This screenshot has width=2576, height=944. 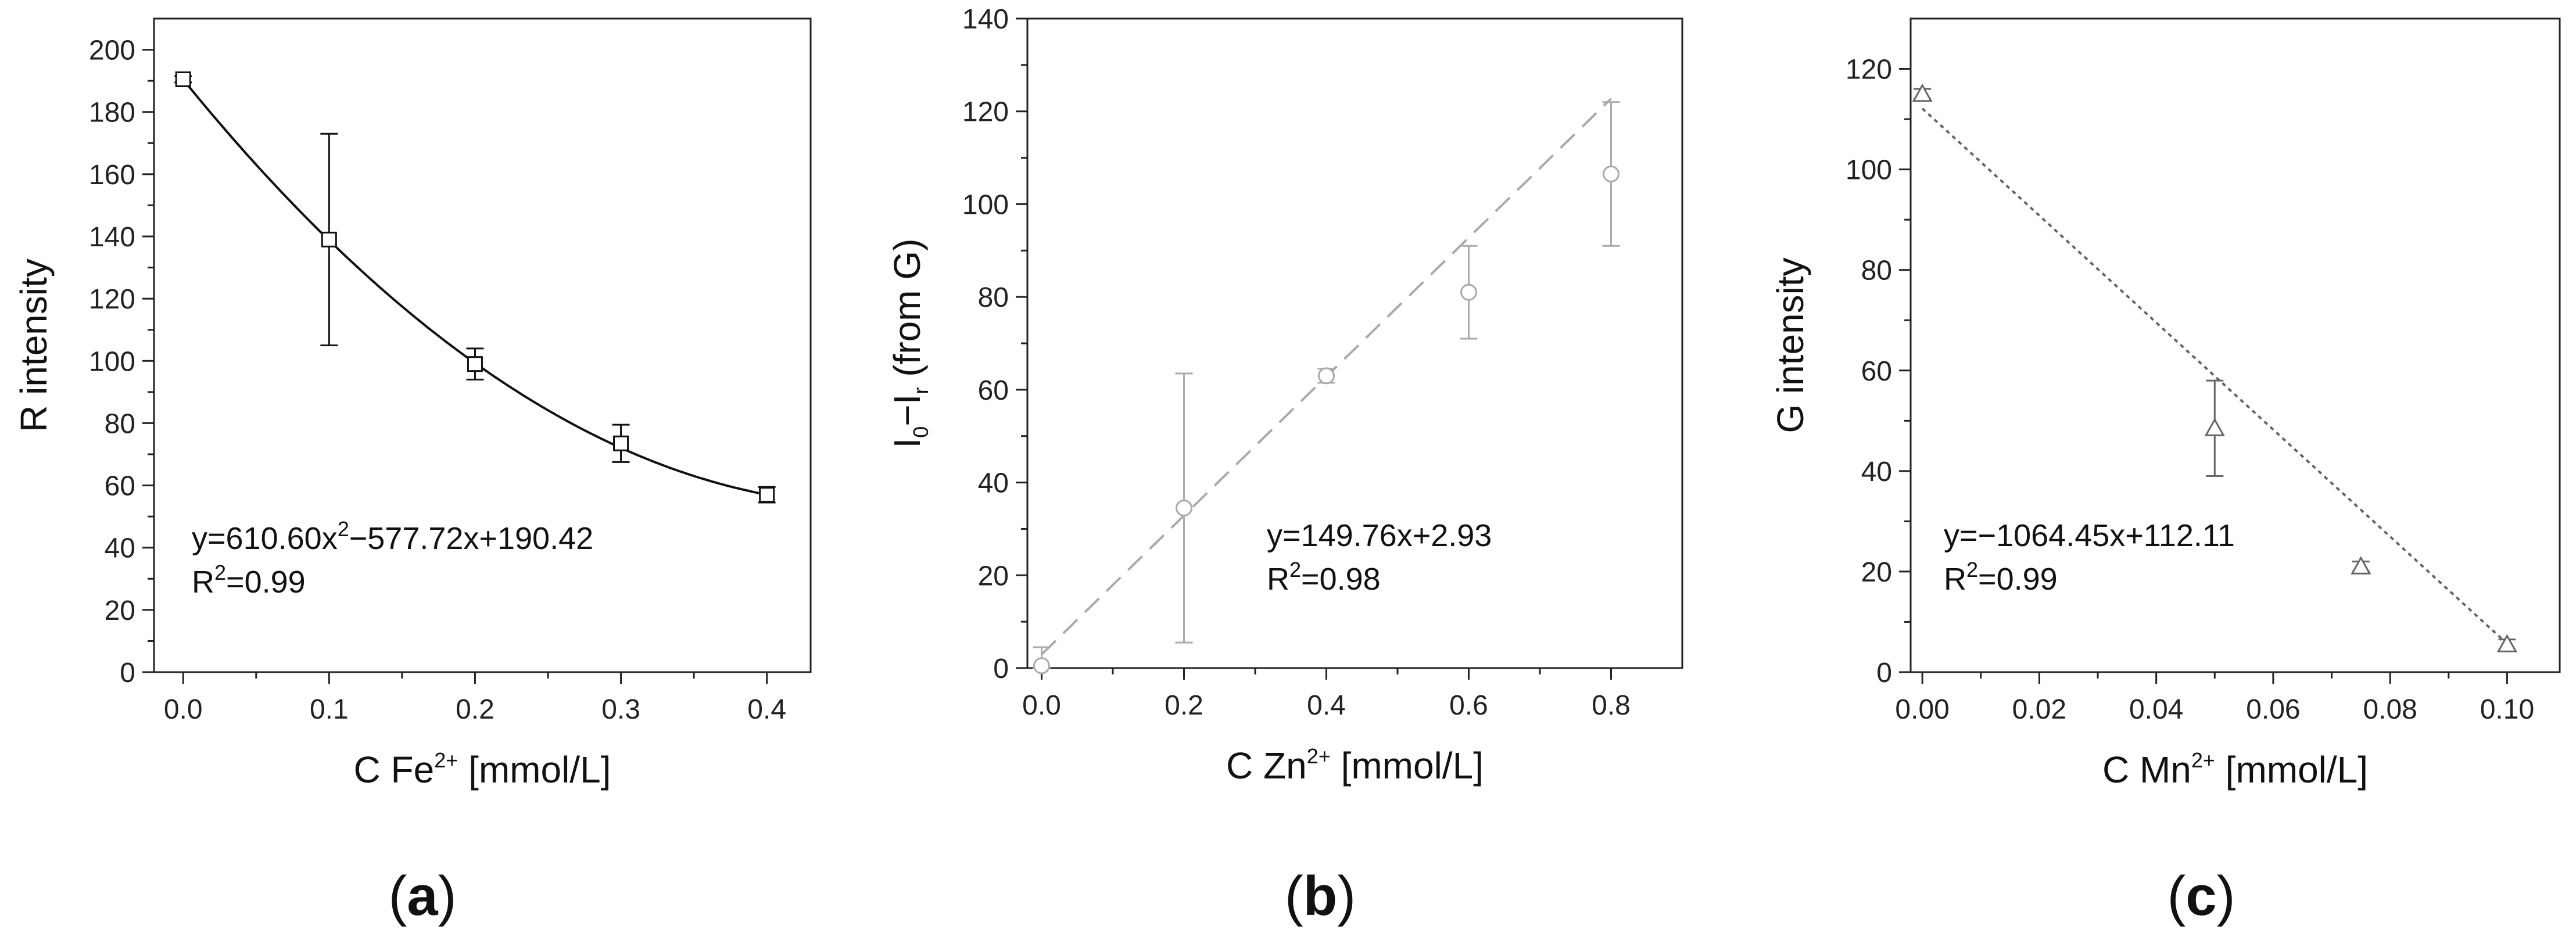 What do you see at coordinates (620, 709) in the screenshot?
I see `x-tick-label: 0.3` at bounding box center [620, 709].